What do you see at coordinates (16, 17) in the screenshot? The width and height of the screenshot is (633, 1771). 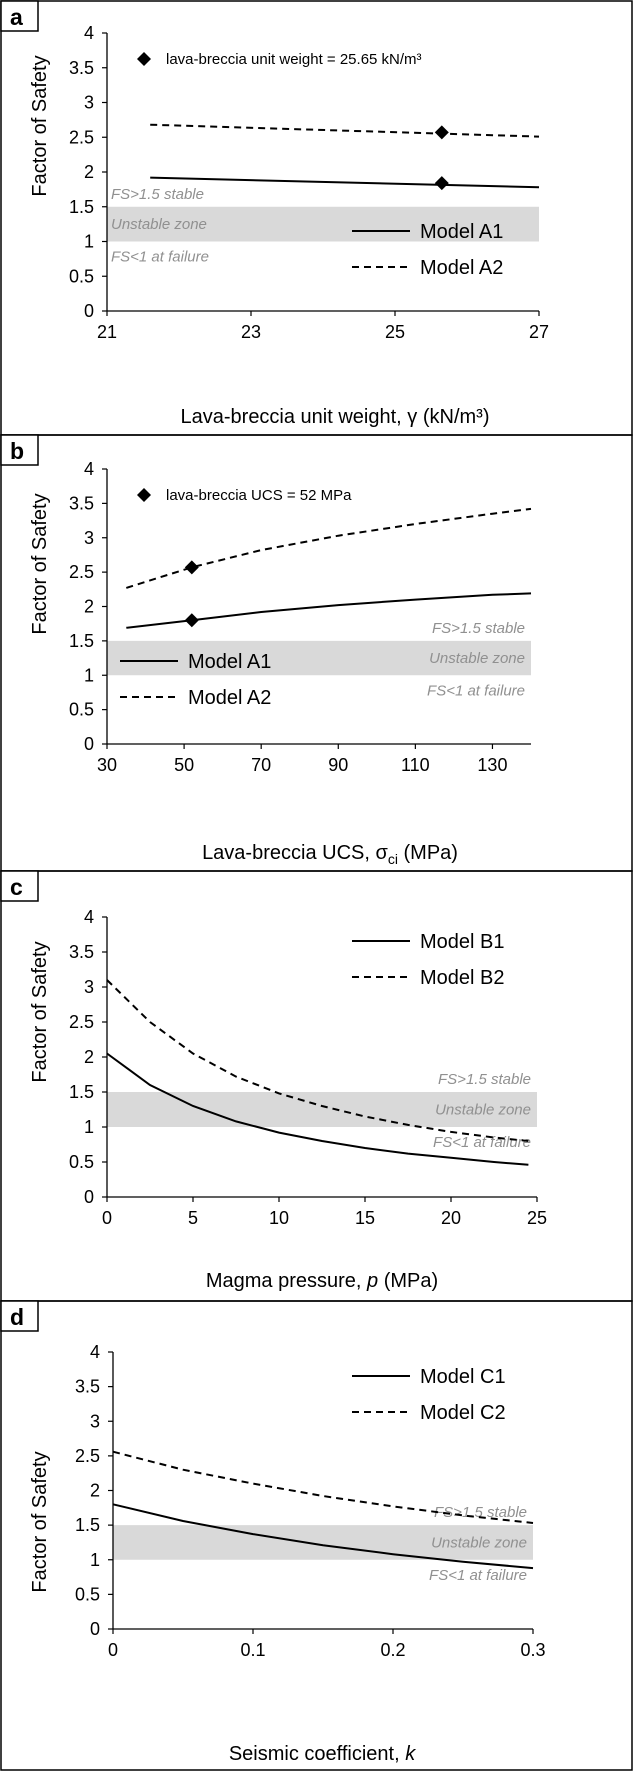 I see `panel-a-tag: a` at bounding box center [16, 17].